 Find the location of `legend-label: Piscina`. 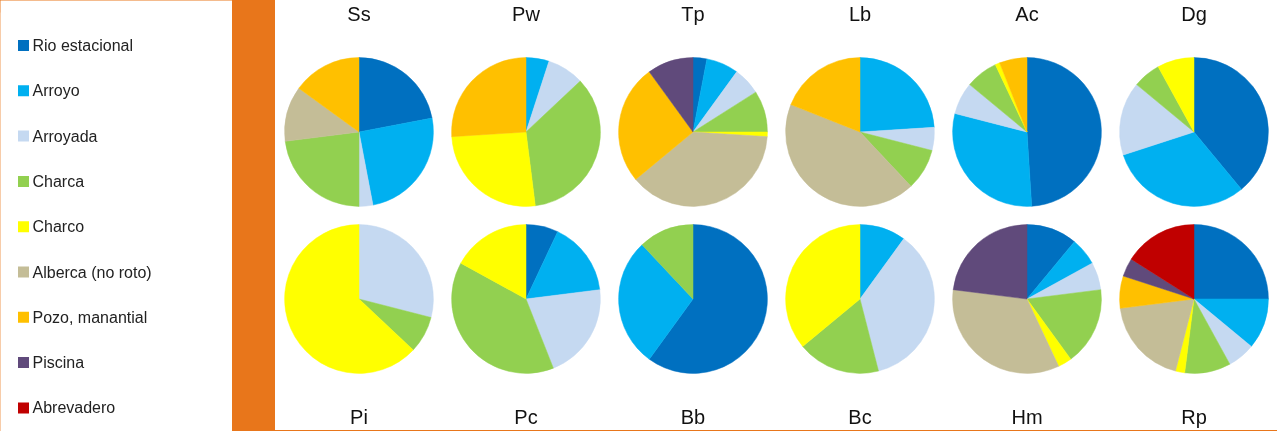

legend-label: Piscina is located at coordinates (58, 363).